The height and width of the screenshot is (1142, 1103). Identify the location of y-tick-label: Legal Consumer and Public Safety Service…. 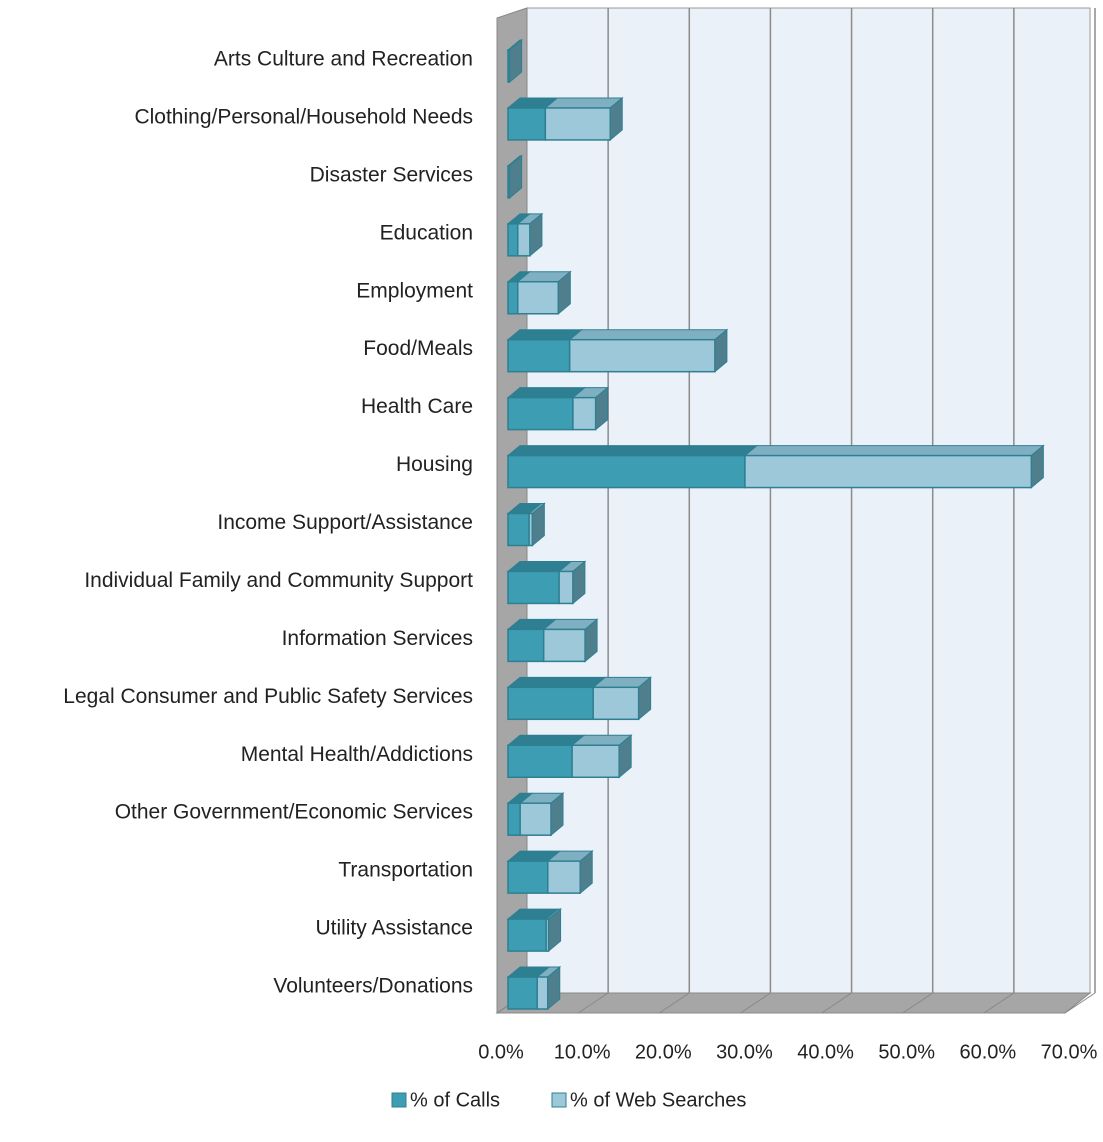
(268, 696).